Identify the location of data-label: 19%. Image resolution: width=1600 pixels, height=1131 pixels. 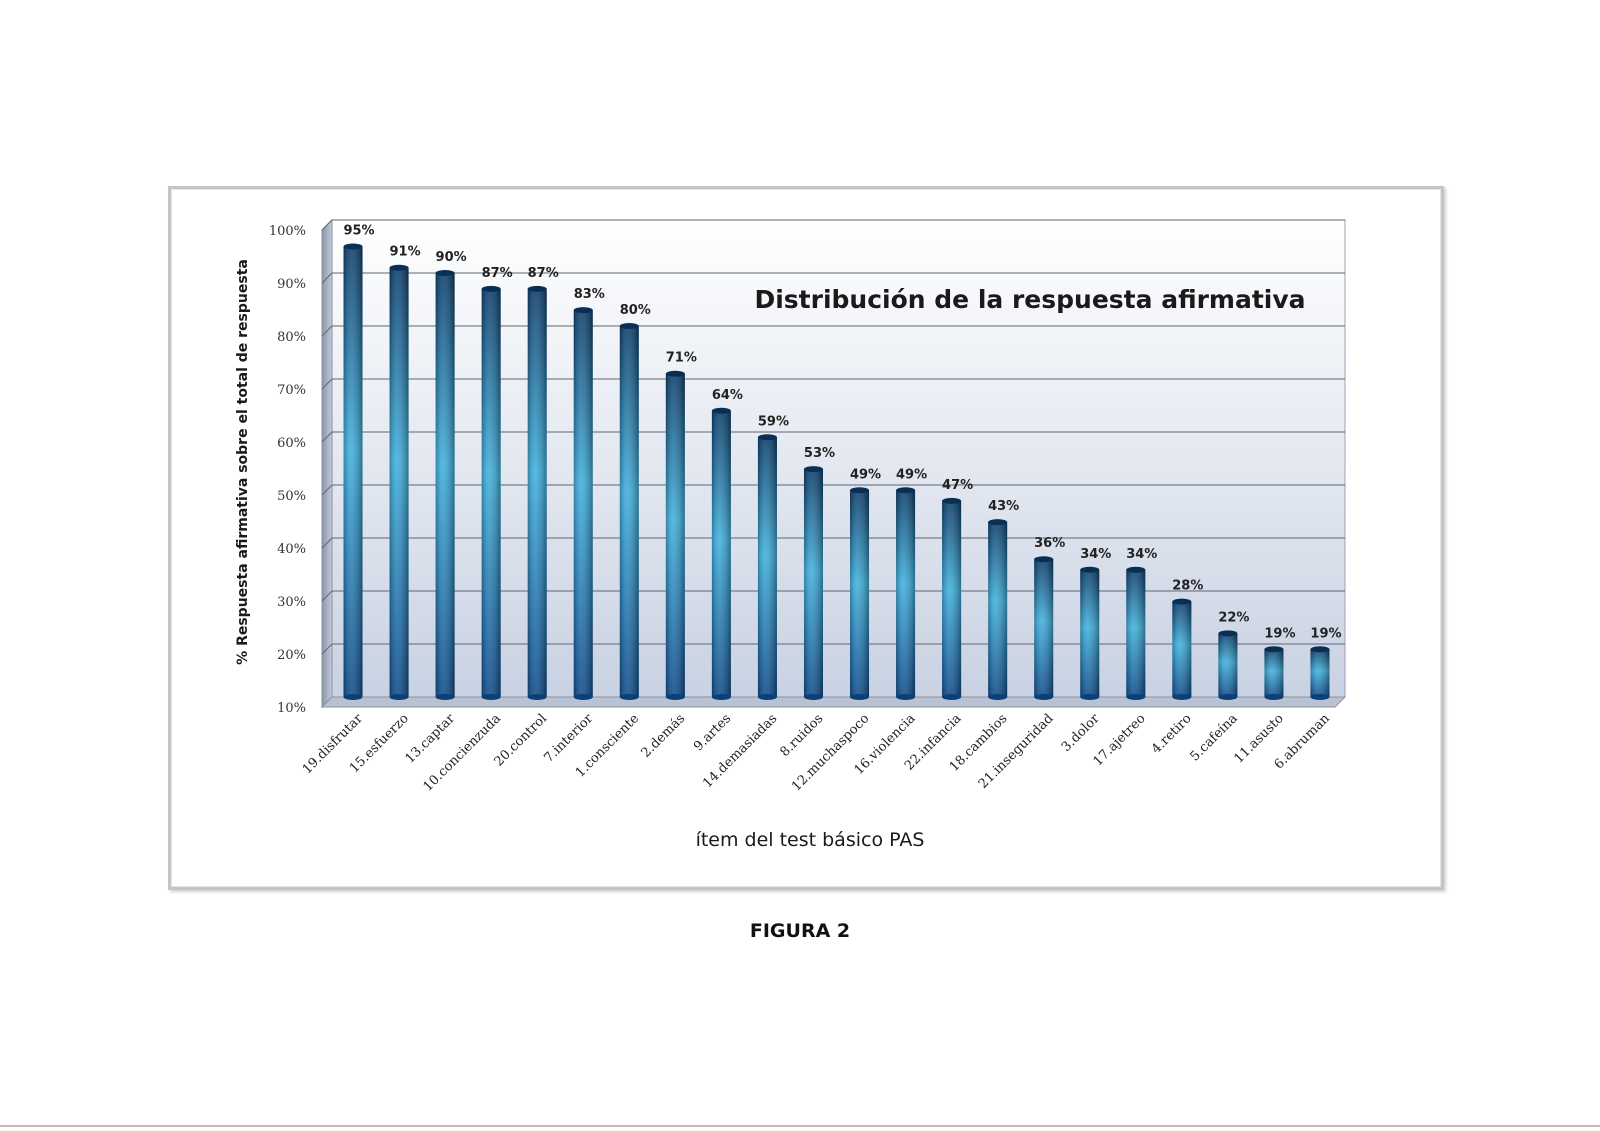
(1325, 633).